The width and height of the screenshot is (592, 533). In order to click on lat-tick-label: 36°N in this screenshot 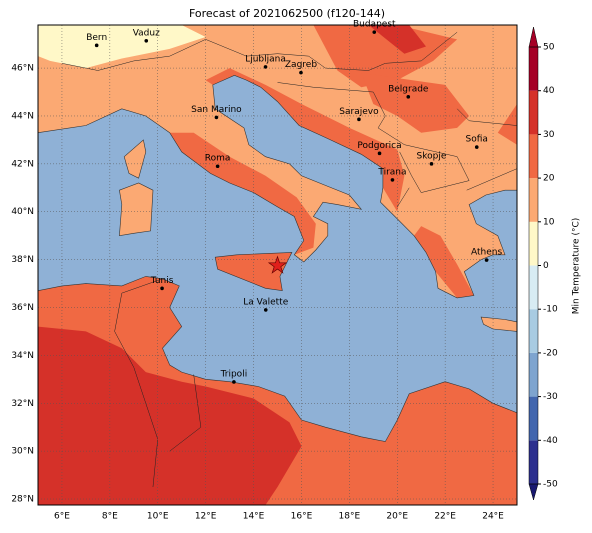, I will do `click(22, 308)`.